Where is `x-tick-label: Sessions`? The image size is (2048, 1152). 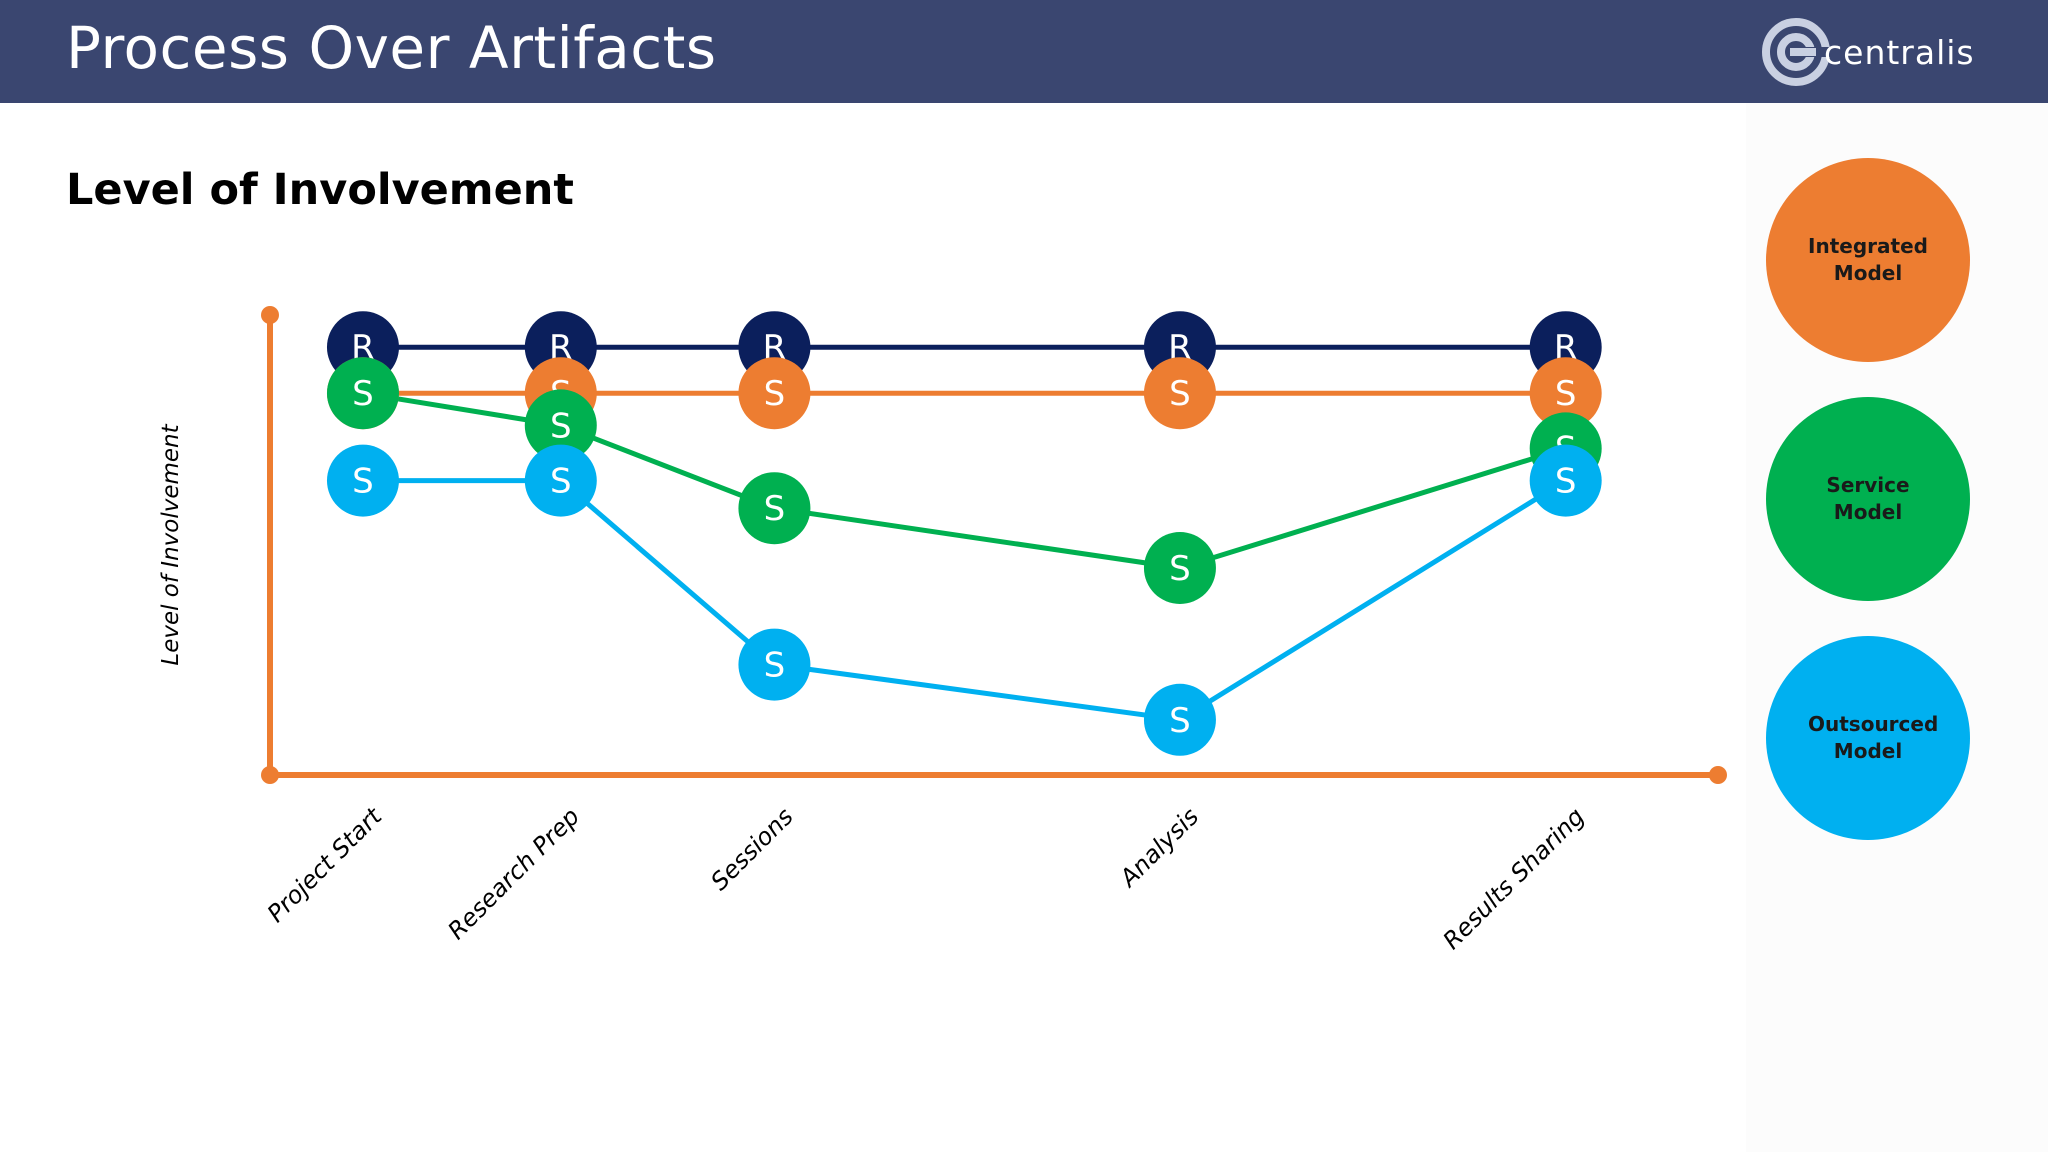
x-tick-label: Sessions is located at coordinates (751, 848).